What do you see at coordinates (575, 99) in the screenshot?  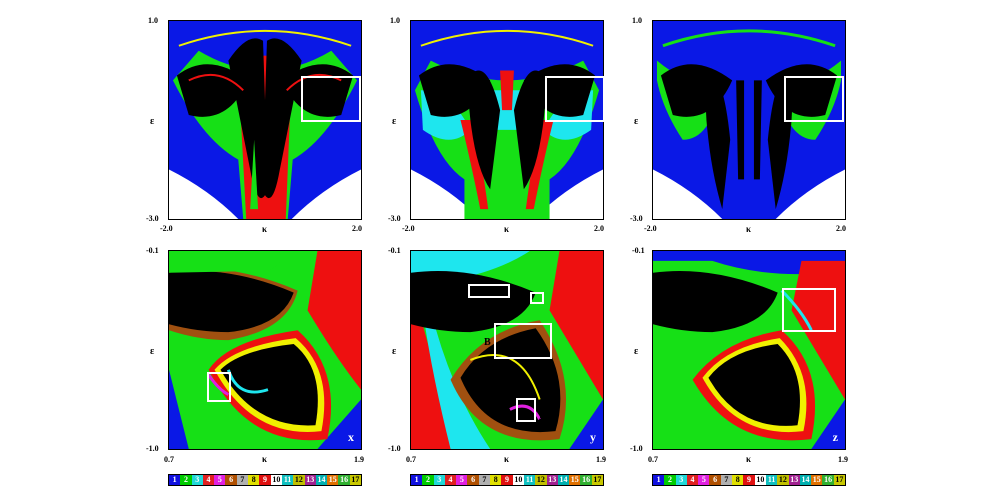 I see `zoom-box-top-y` at bounding box center [575, 99].